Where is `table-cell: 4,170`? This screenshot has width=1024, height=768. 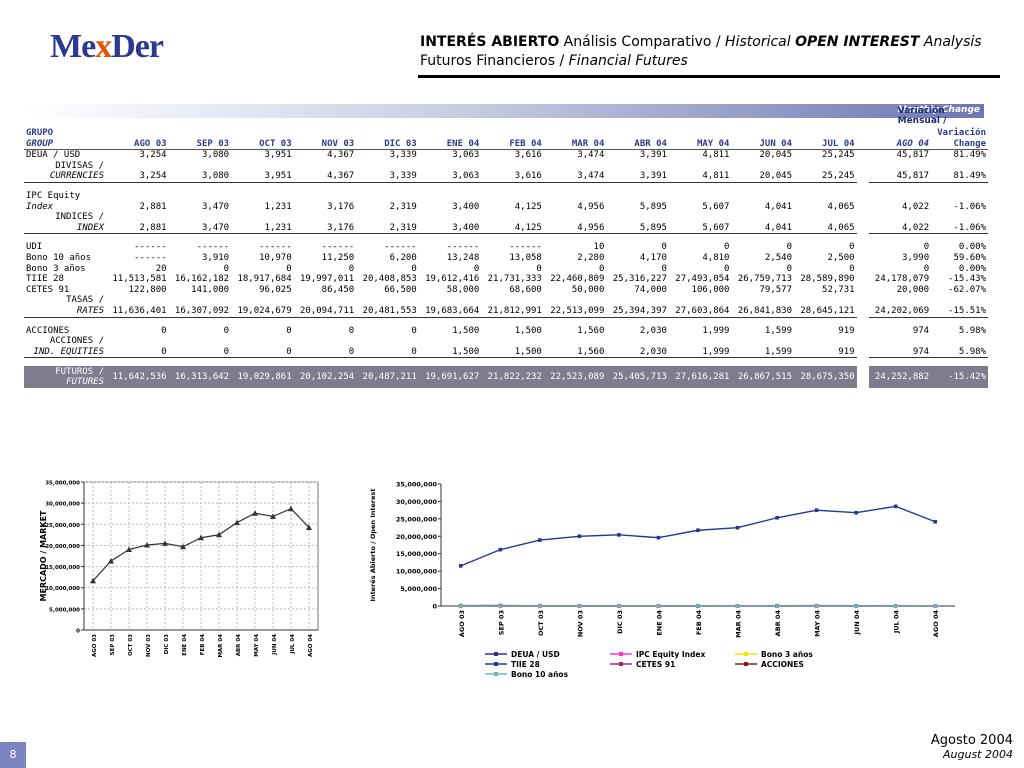 table-cell: 4,170 is located at coordinates (653, 257).